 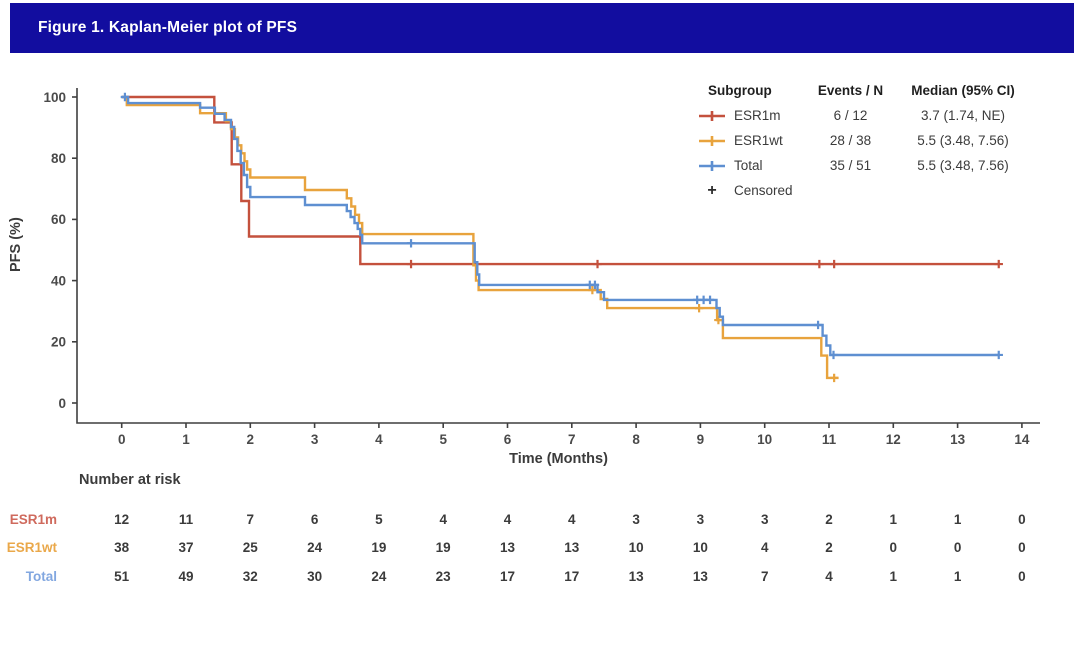 I want to click on y-tick-label: 60, so click(x=58, y=219).